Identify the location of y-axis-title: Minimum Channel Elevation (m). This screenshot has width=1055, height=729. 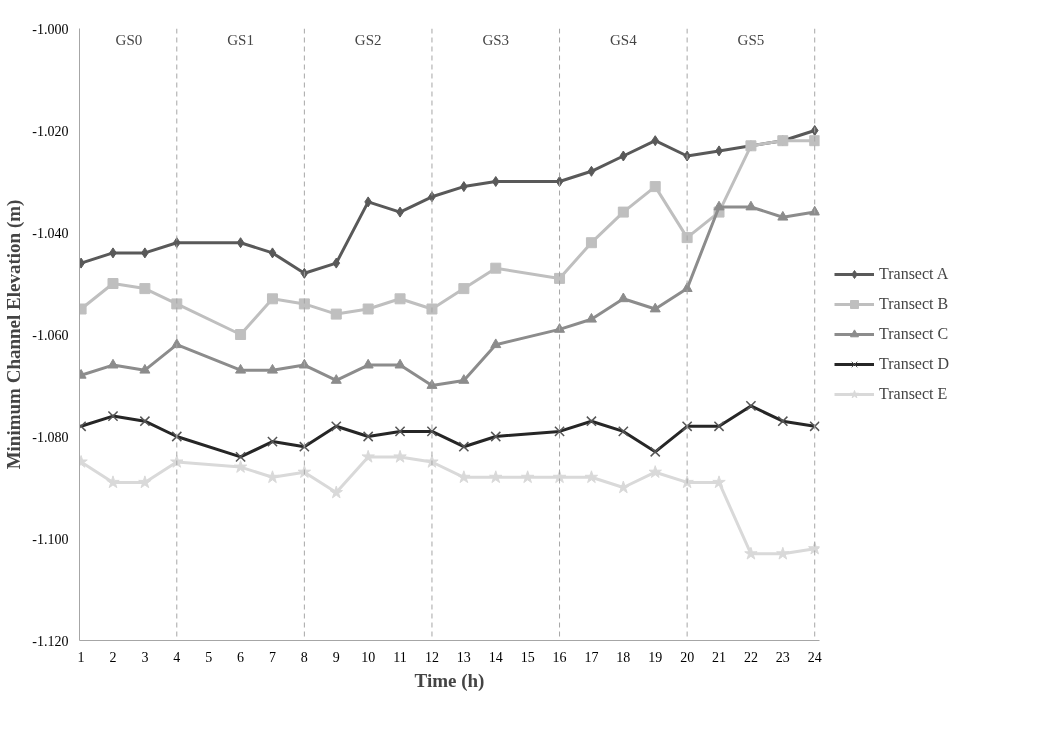
(14, 334).